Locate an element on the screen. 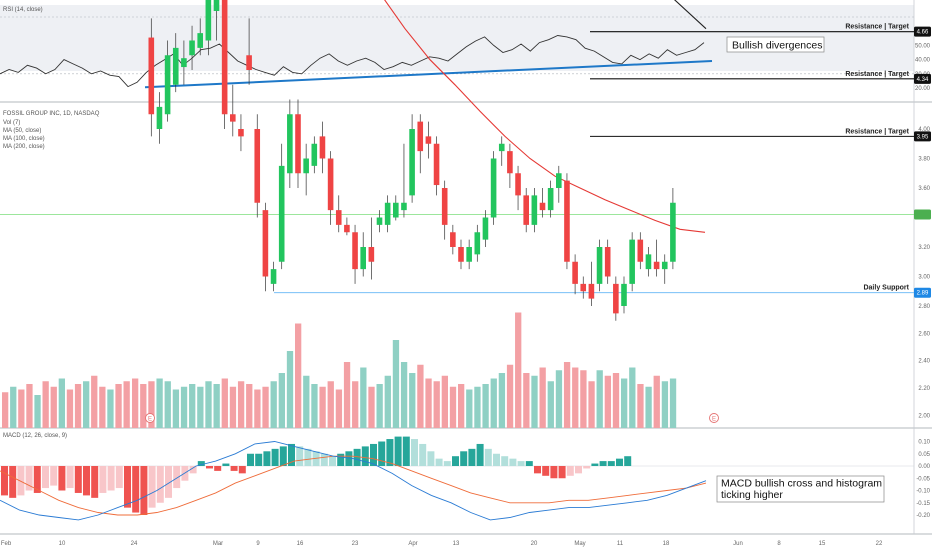  rsi-divergence-trendline is located at coordinates (428, 74).